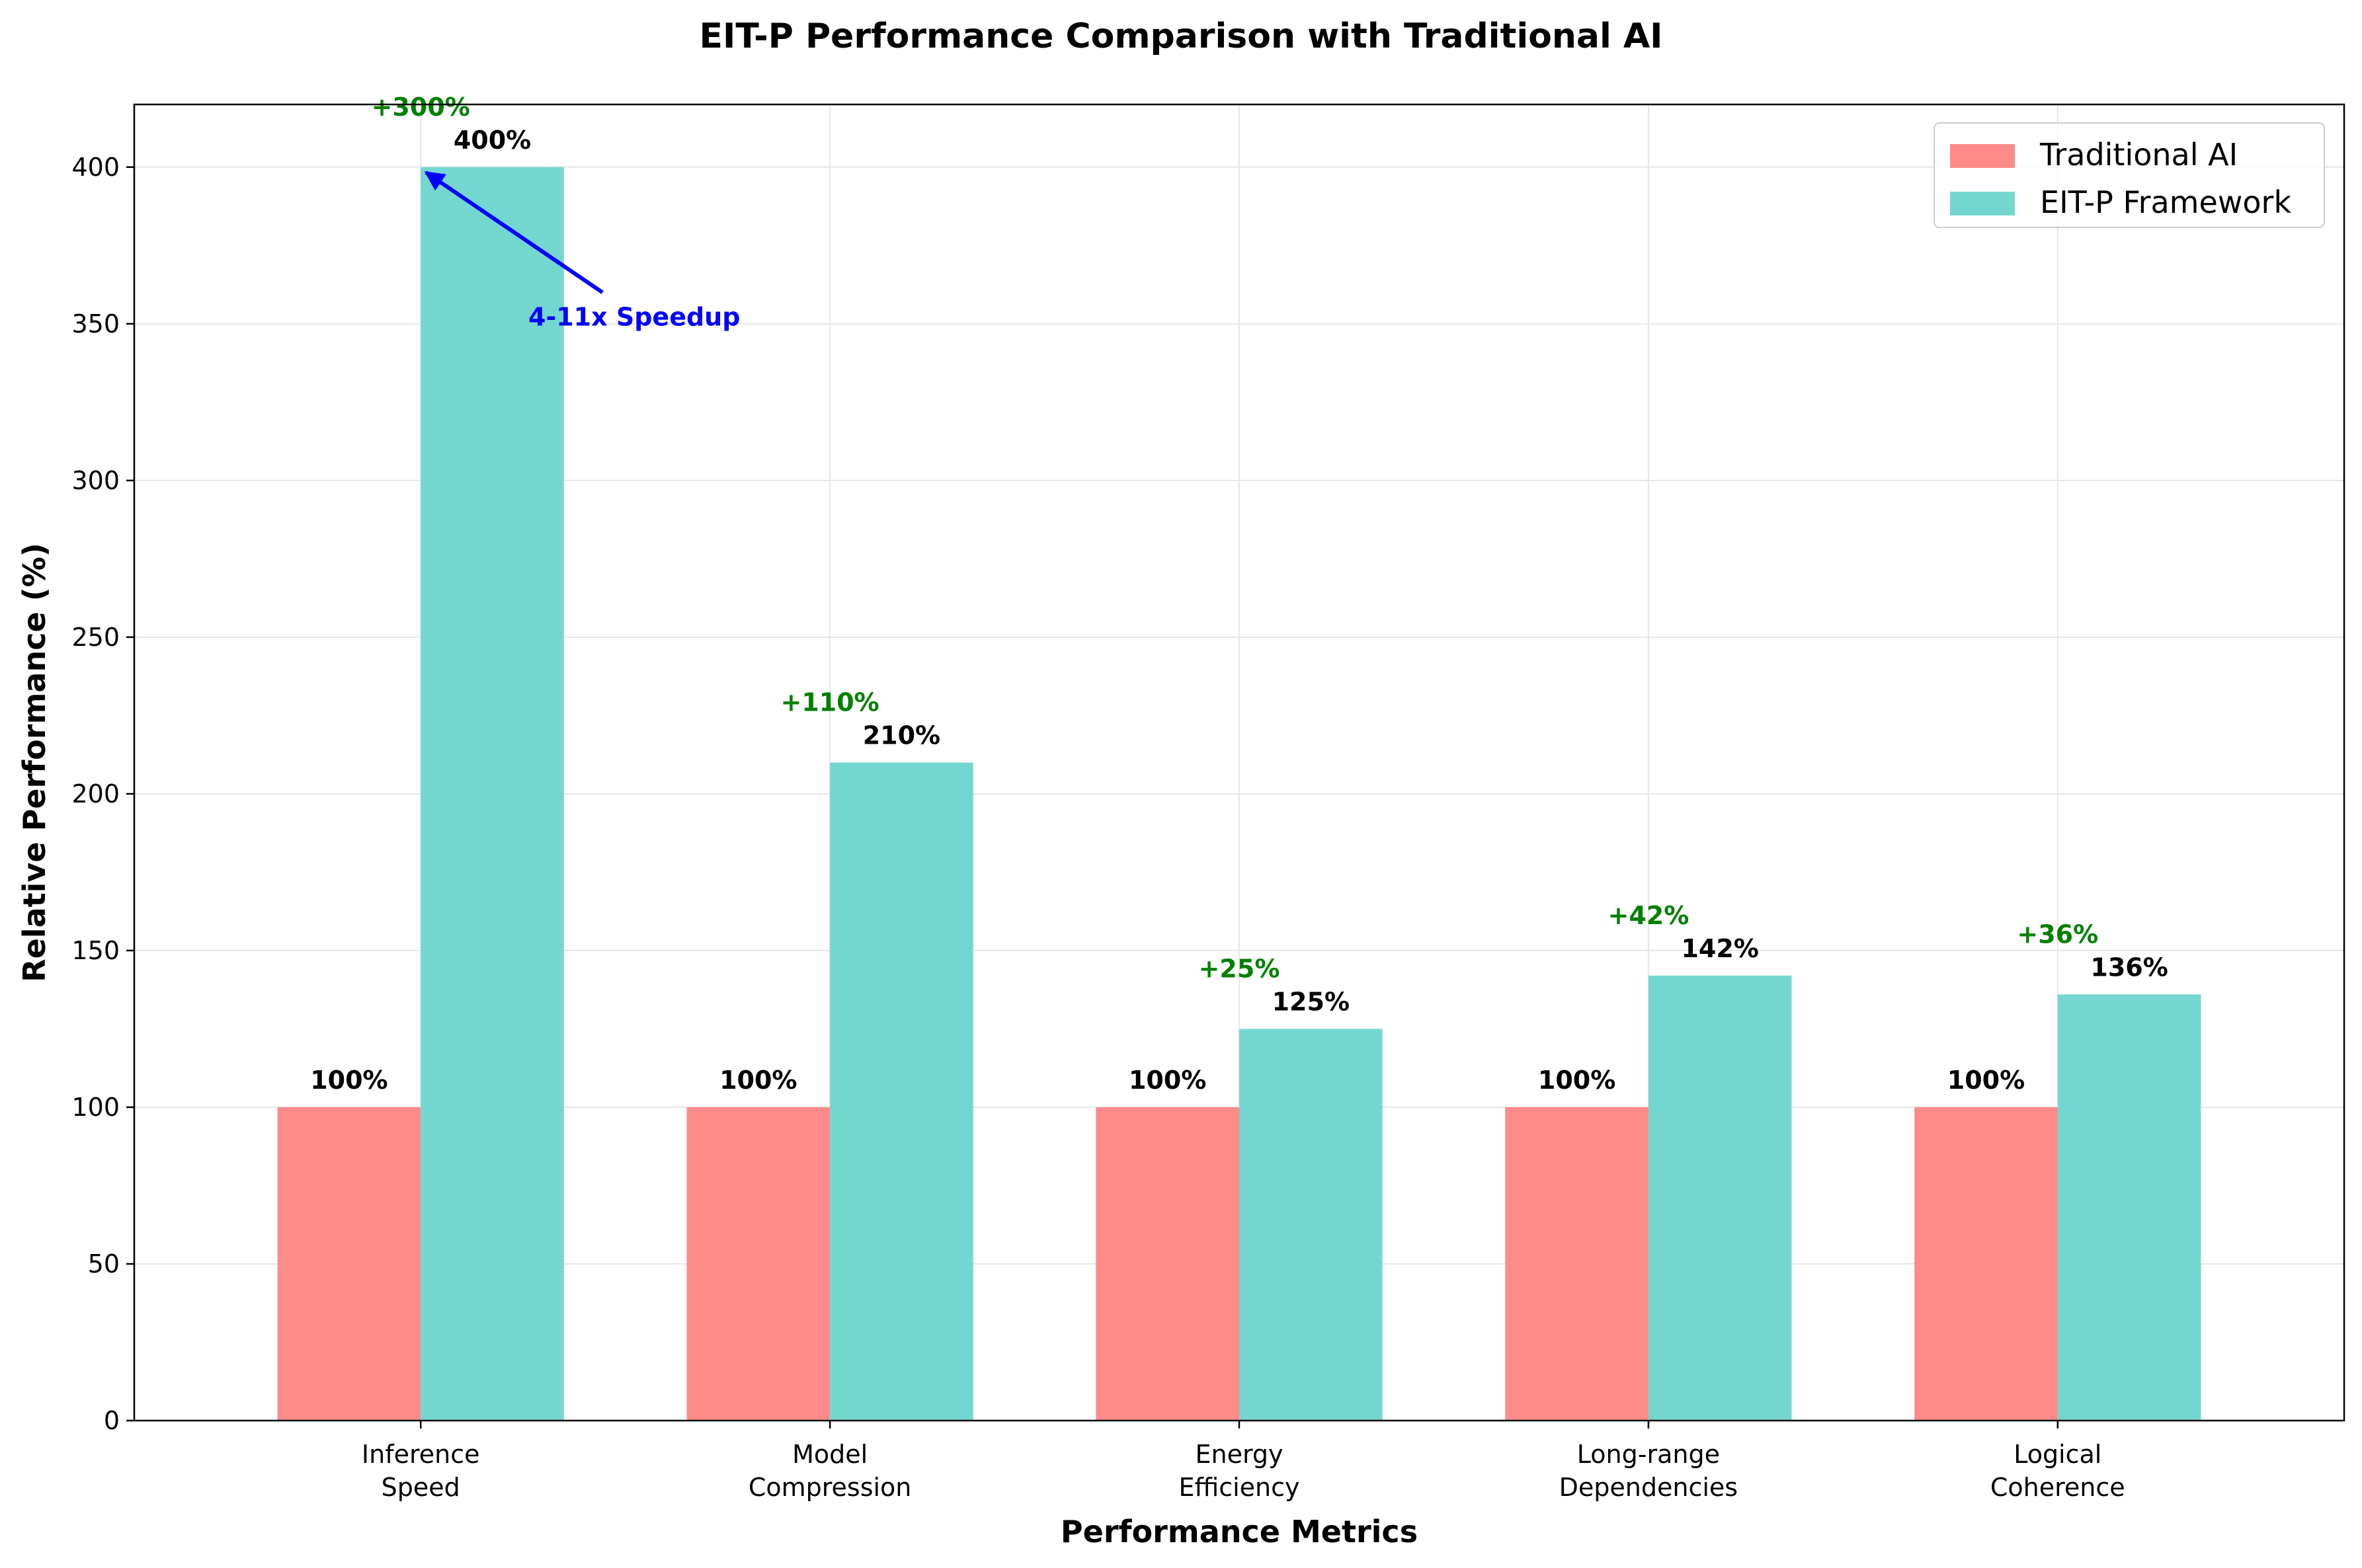  I want to click on x-tick-label-line: Coherence, so click(2057, 1487).